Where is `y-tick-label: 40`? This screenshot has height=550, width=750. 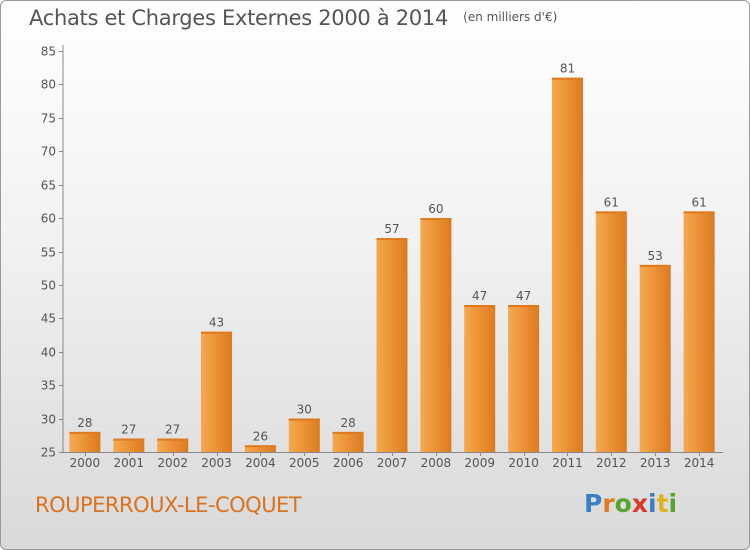 y-tick-label: 40 is located at coordinates (48, 353).